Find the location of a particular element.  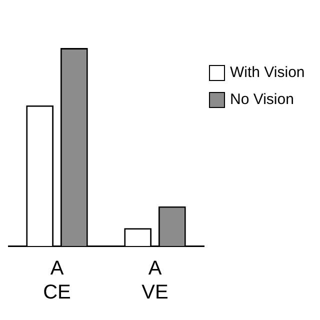

legend-label: No Vision is located at coordinates (262, 99).